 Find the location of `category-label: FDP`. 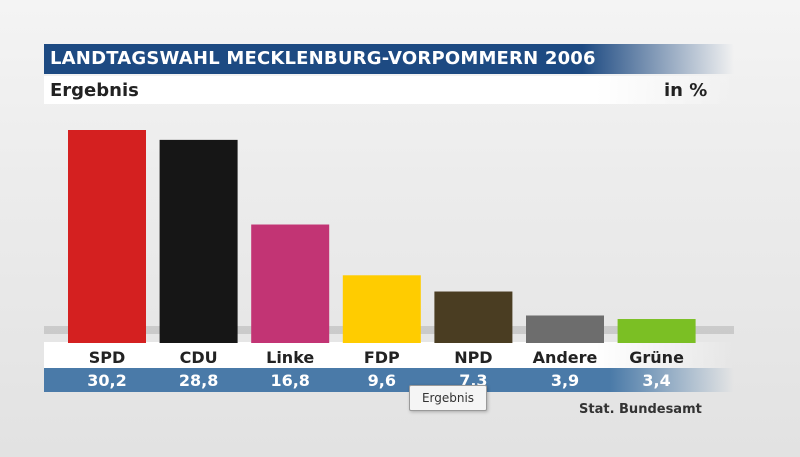

category-label: FDP is located at coordinates (382, 357).